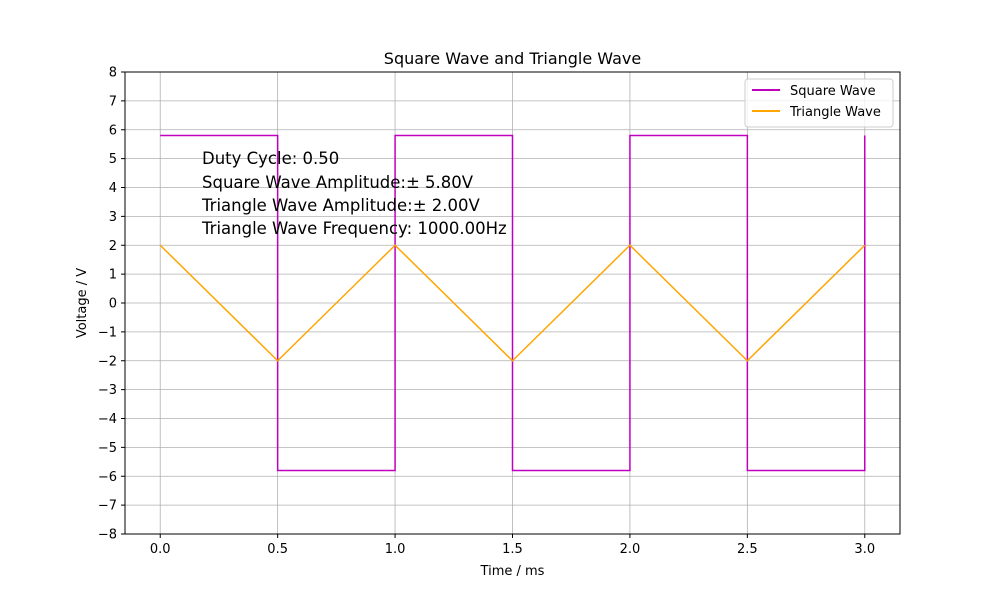 This screenshot has height=600, width=1000. What do you see at coordinates (512, 571) in the screenshot?
I see `x-axis-label: Time / ms` at bounding box center [512, 571].